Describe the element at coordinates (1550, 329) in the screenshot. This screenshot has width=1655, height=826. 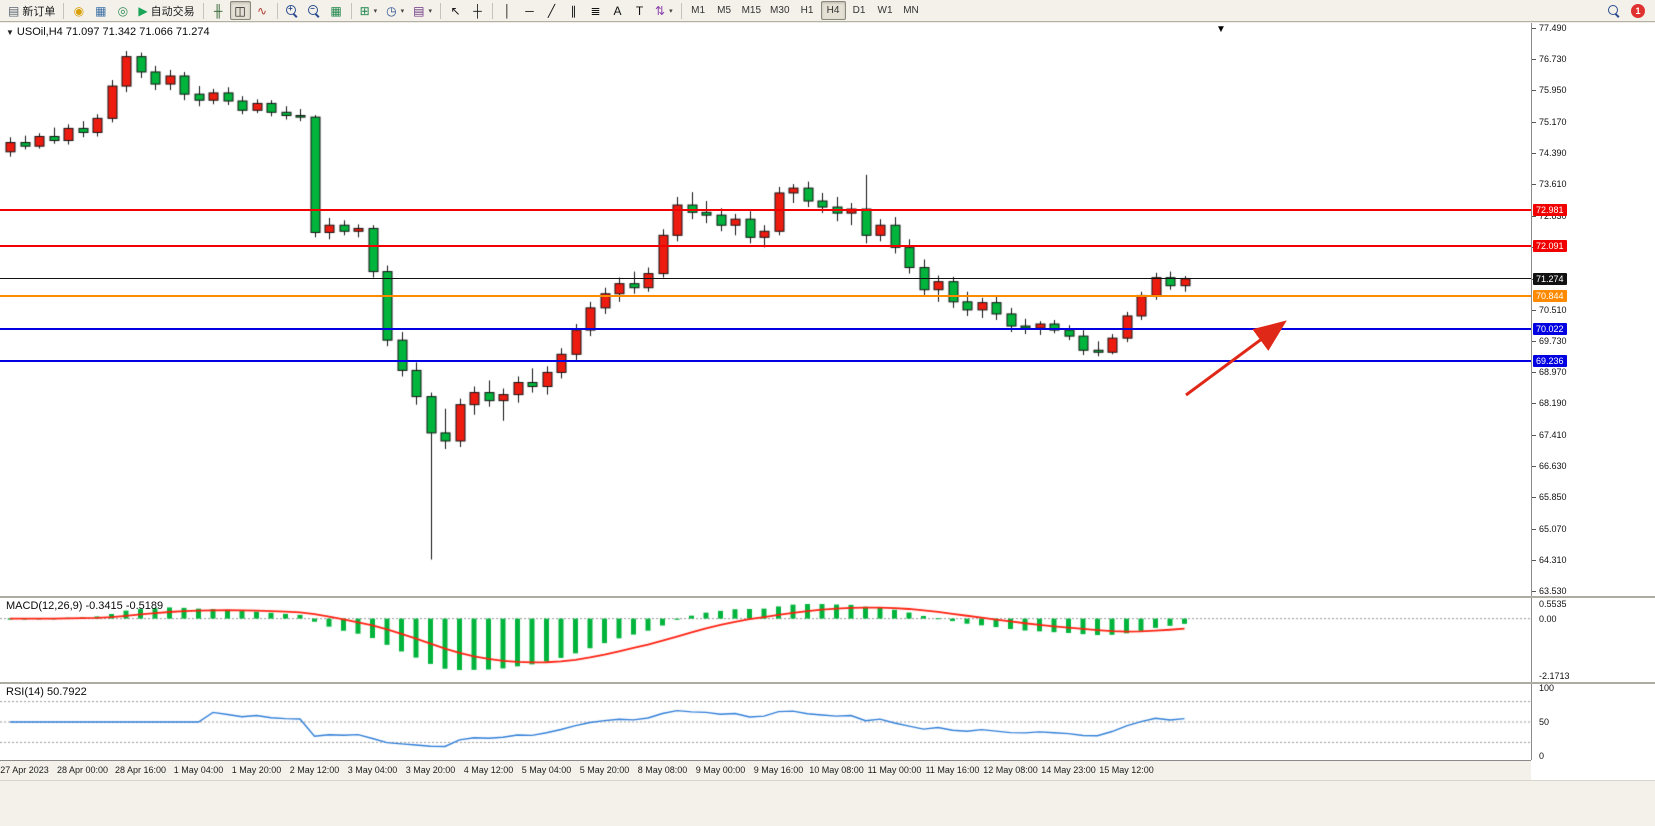
I see `price-badge-70.022: 70.022` at that location.